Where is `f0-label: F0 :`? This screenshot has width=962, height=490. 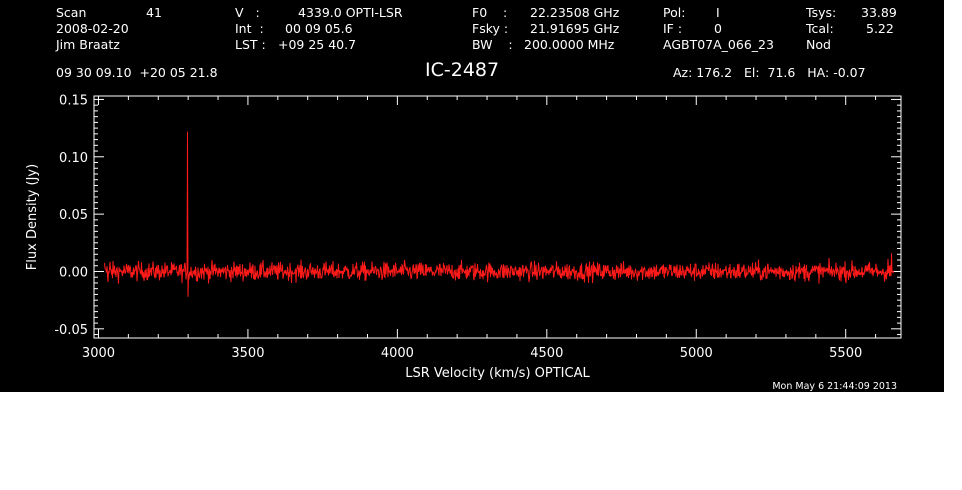
f0-label: F0 : is located at coordinates (490, 12).